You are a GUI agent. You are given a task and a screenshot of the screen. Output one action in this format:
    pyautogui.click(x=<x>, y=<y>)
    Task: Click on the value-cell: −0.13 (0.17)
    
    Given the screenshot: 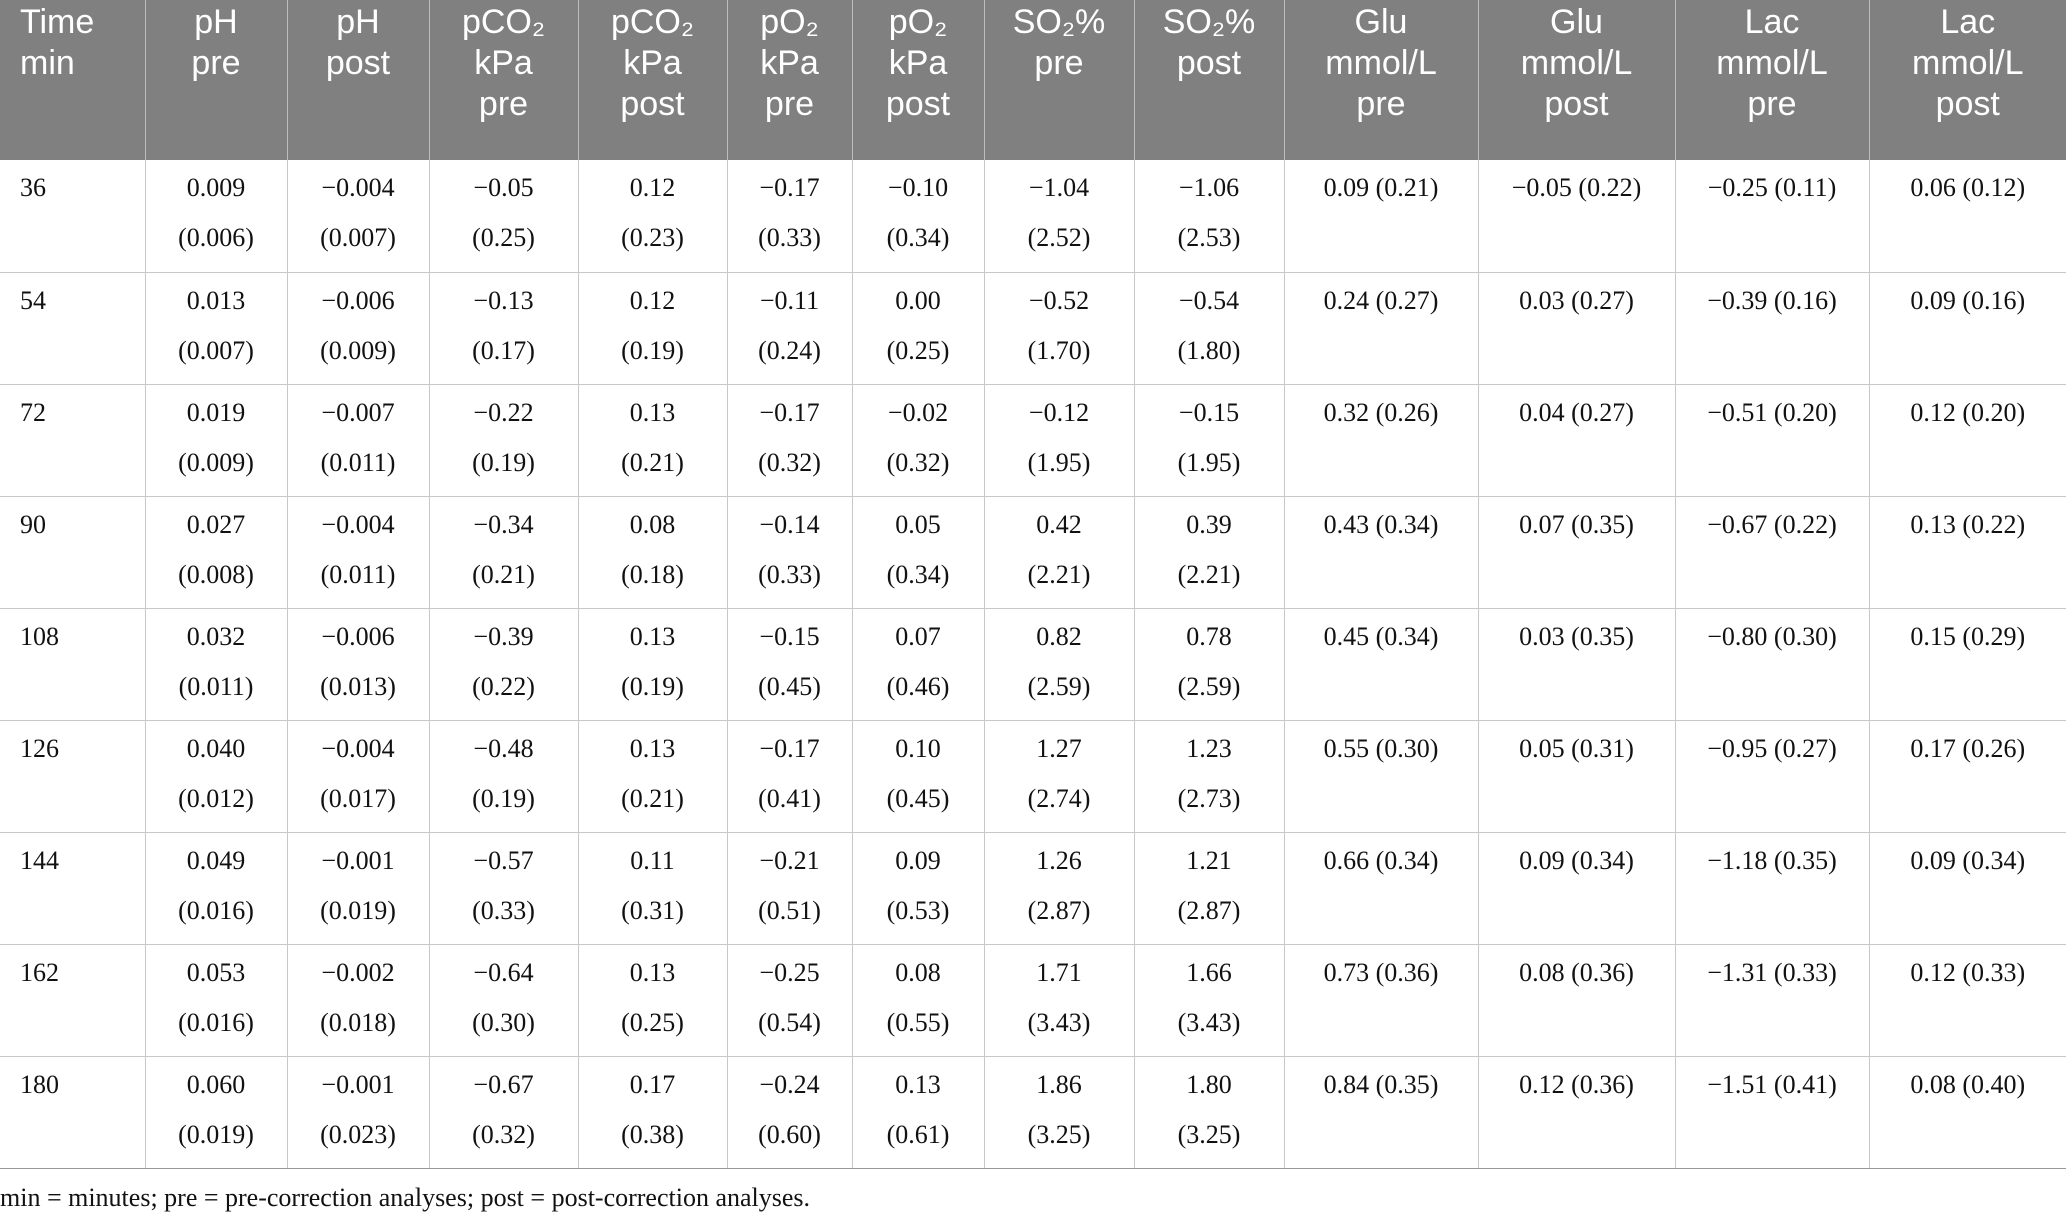 What is the action you would take?
    pyautogui.click(x=503, y=328)
    